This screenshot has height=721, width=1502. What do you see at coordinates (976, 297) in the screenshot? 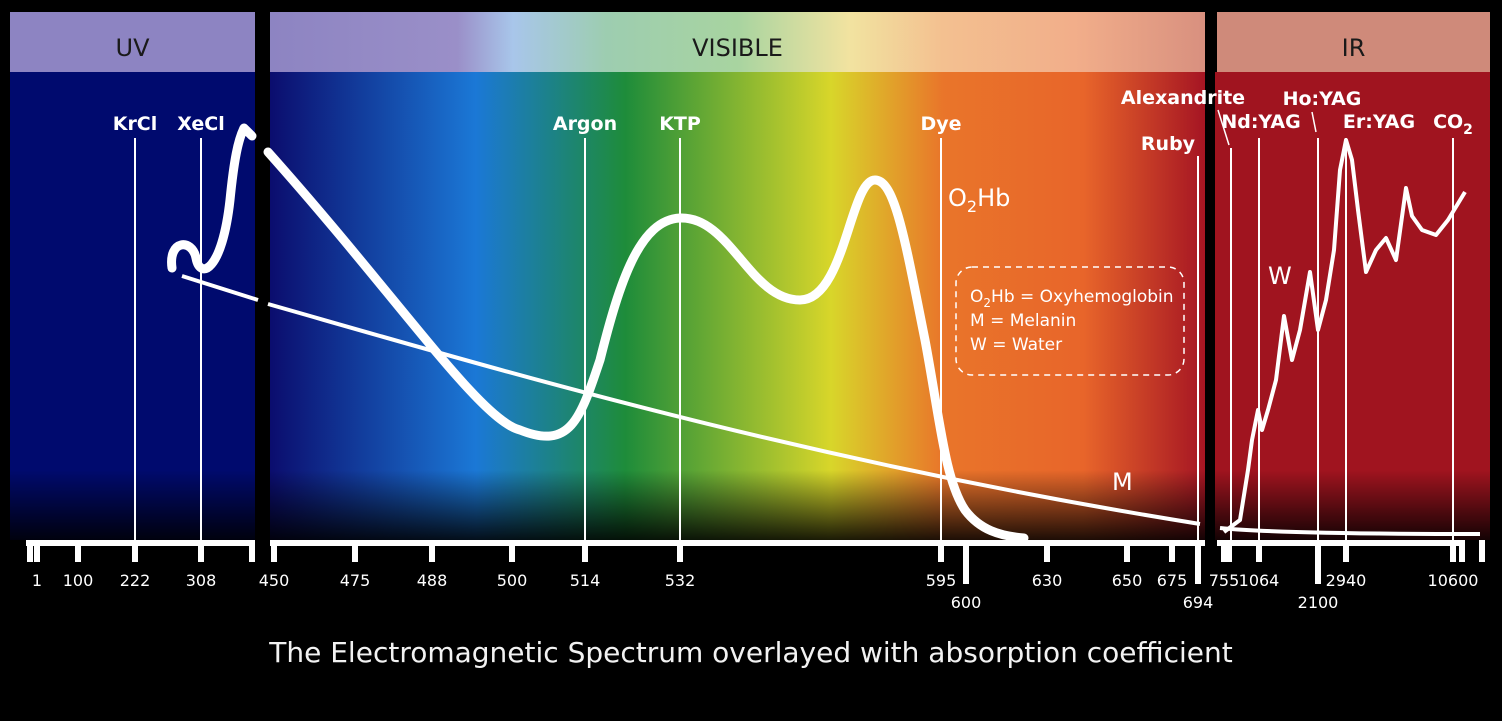
I see `legend-entry-main: O` at bounding box center [976, 297].